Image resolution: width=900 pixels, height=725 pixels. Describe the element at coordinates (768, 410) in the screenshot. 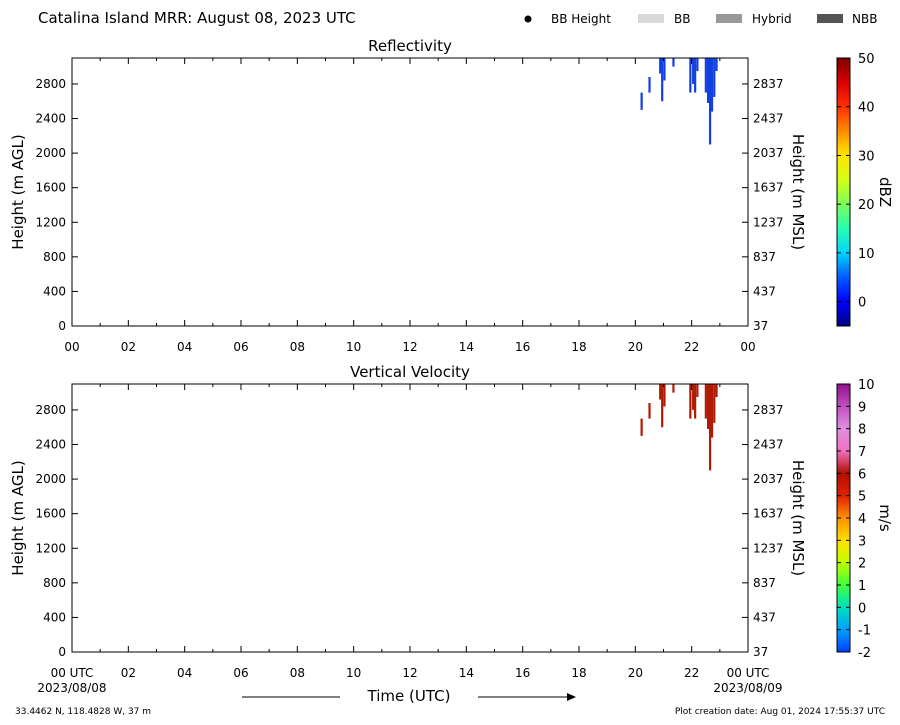

I see `y-tick-label-right: 2837` at that location.